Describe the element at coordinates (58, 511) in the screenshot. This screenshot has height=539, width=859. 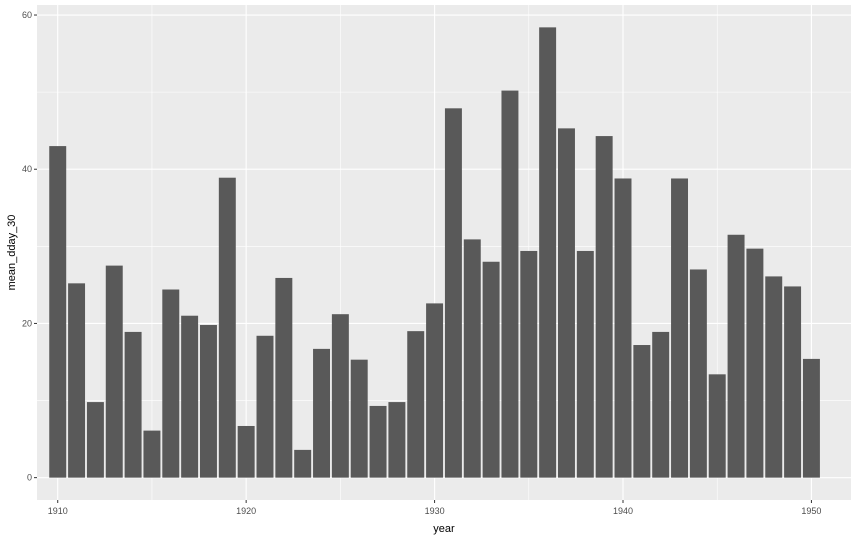
I see `x-tick-label: 1910` at that location.